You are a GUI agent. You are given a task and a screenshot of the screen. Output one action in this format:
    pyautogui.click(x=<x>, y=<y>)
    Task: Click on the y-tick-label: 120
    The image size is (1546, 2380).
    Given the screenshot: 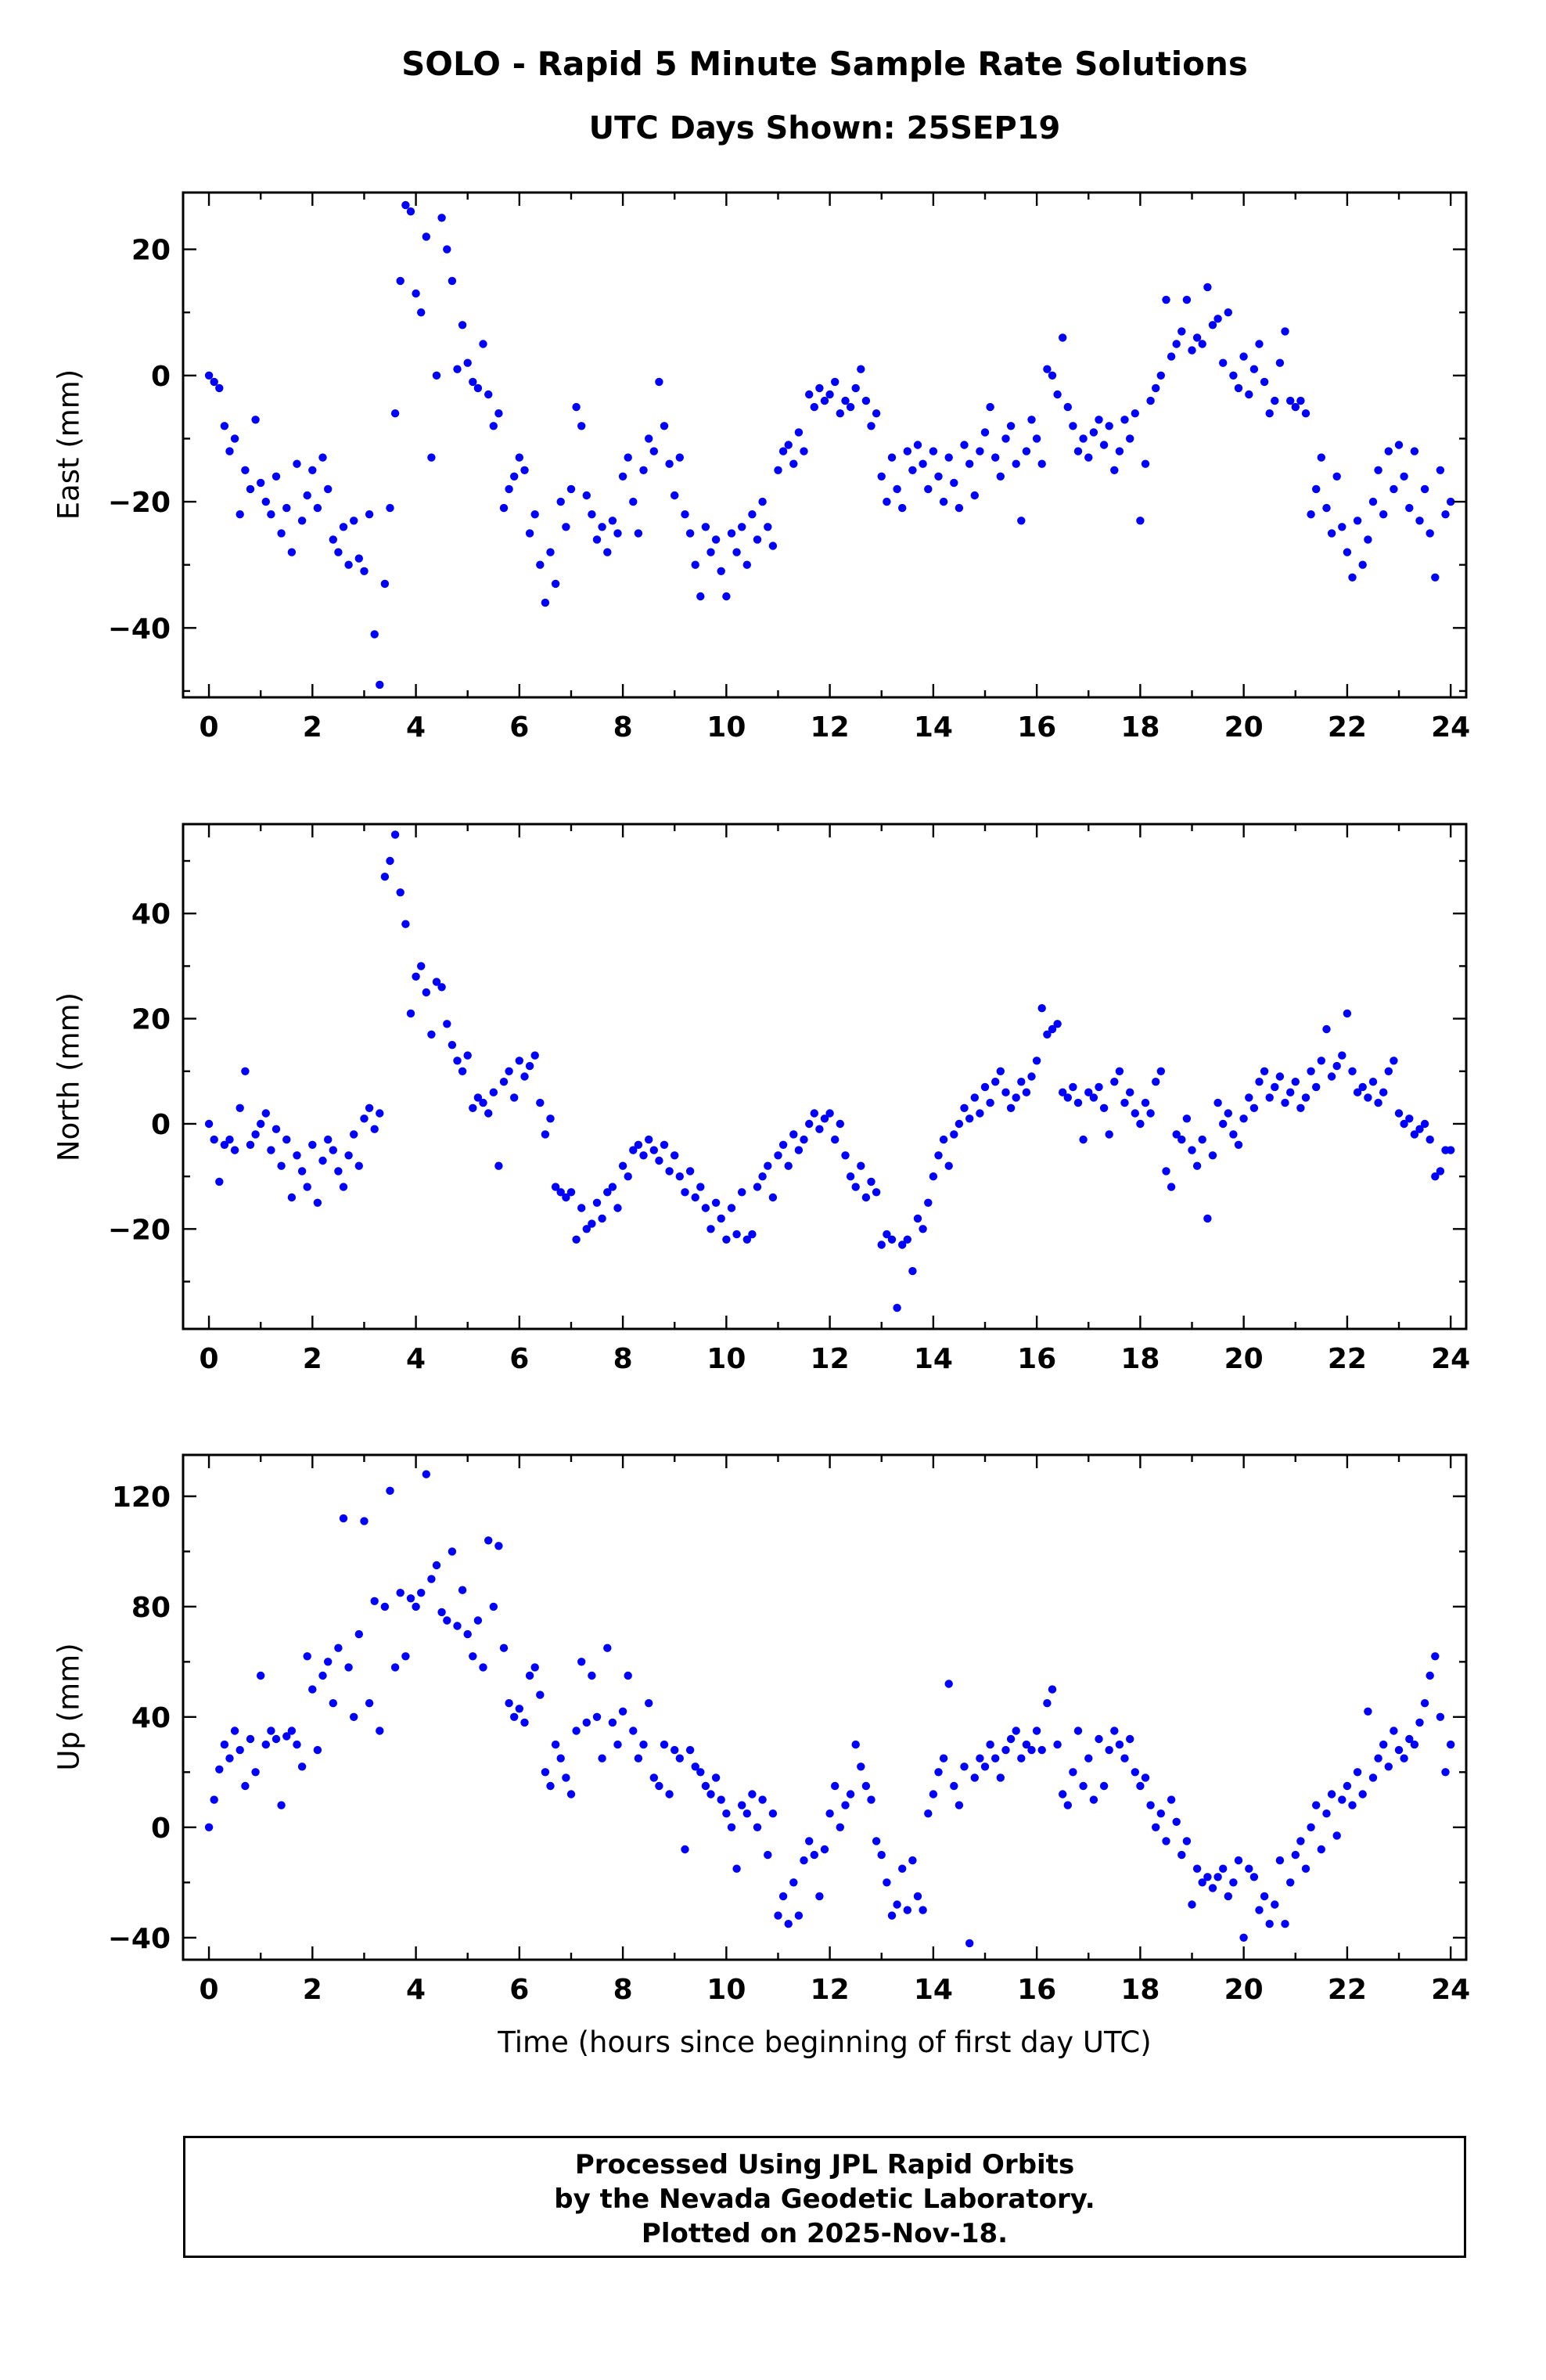 What is the action you would take?
    pyautogui.click(x=141, y=1498)
    